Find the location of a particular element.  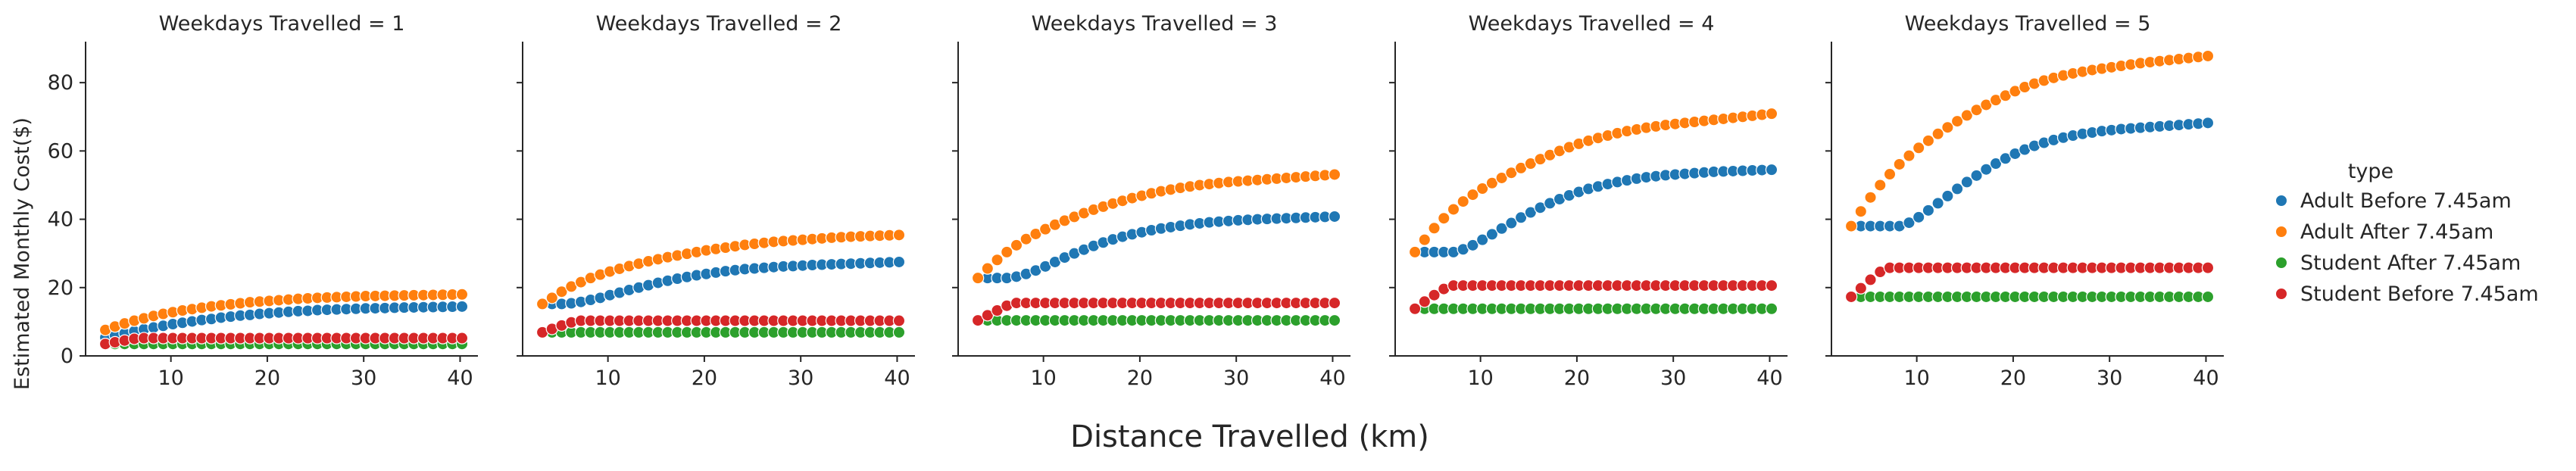

legend-label: Adult After 7.45am is located at coordinates (2397, 232).